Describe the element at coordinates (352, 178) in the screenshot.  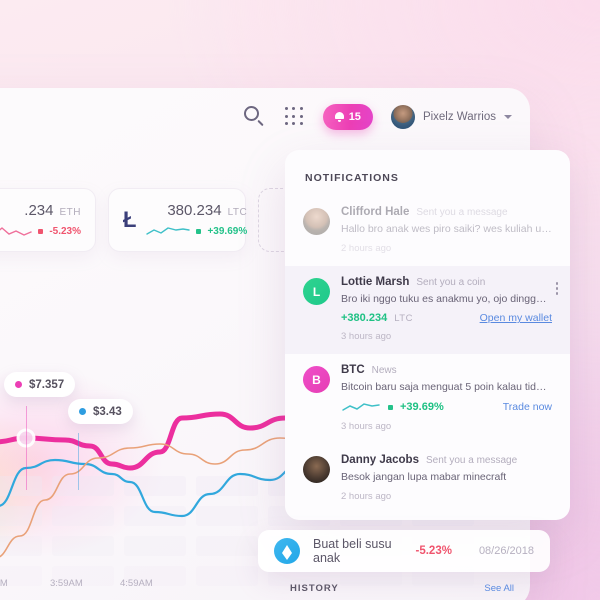
I see `notifications-title: NOTIFICATIONS` at that location.